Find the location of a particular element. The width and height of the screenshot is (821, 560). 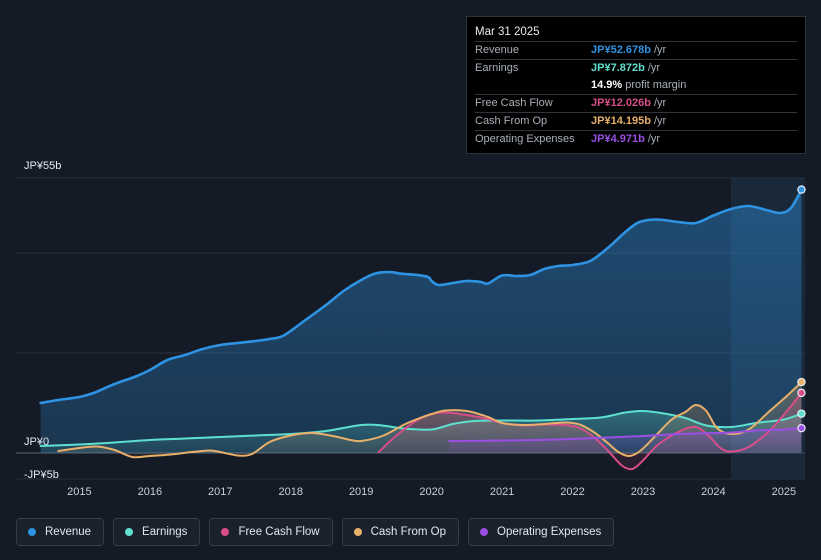

y-axis-label: JP¥0 is located at coordinates (36, 442).